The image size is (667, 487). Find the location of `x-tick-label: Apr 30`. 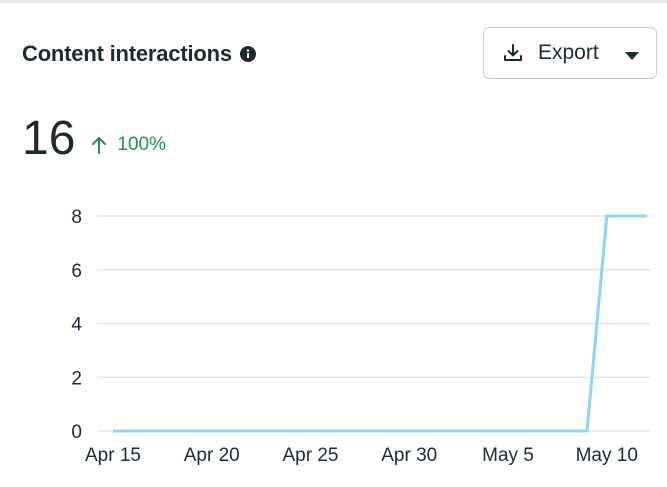

x-tick-label: Apr 30 is located at coordinates (409, 455).